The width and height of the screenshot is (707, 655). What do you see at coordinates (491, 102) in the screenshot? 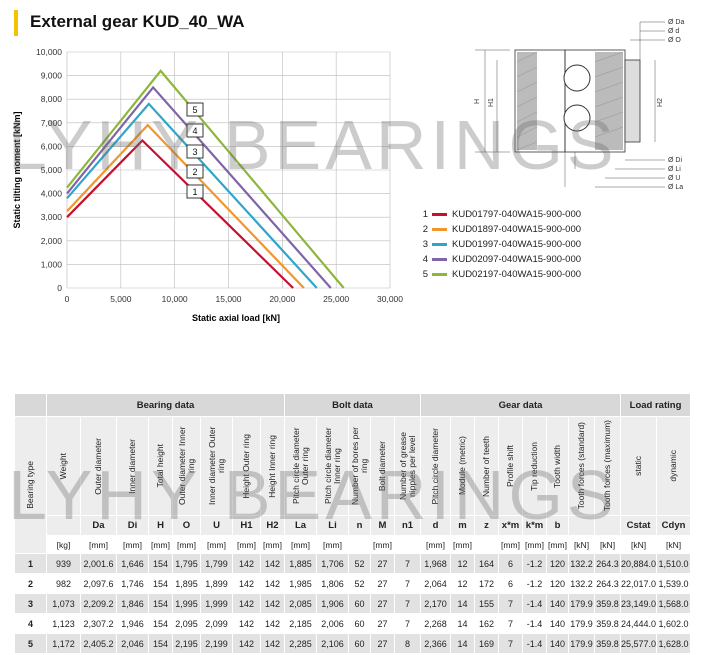
I see `diag-label-h1: H1` at bounding box center [491, 102].